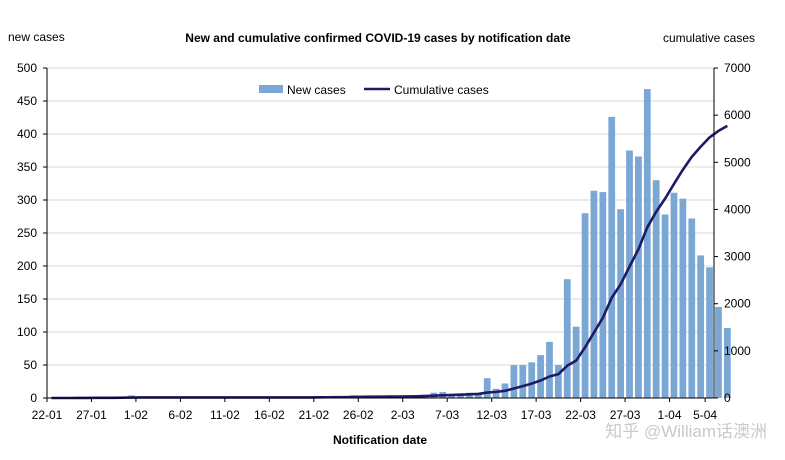  Describe the element at coordinates (737, 68) in the screenshot. I see `right-tick-label: 7000` at that location.